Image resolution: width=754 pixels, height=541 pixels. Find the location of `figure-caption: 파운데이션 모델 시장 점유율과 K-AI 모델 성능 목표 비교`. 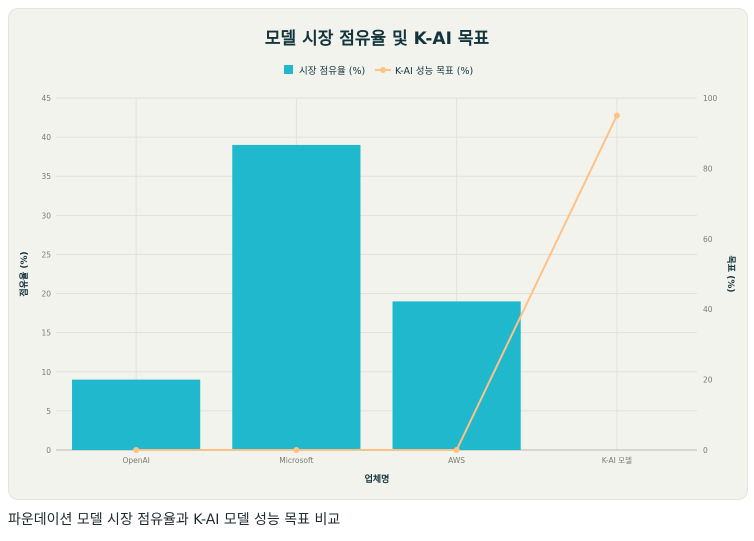

figure-caption: 파운데이션 모델 시장 점유율과 K-AI 모델 성능 목표 비교 is located at coordinates (174, 520).